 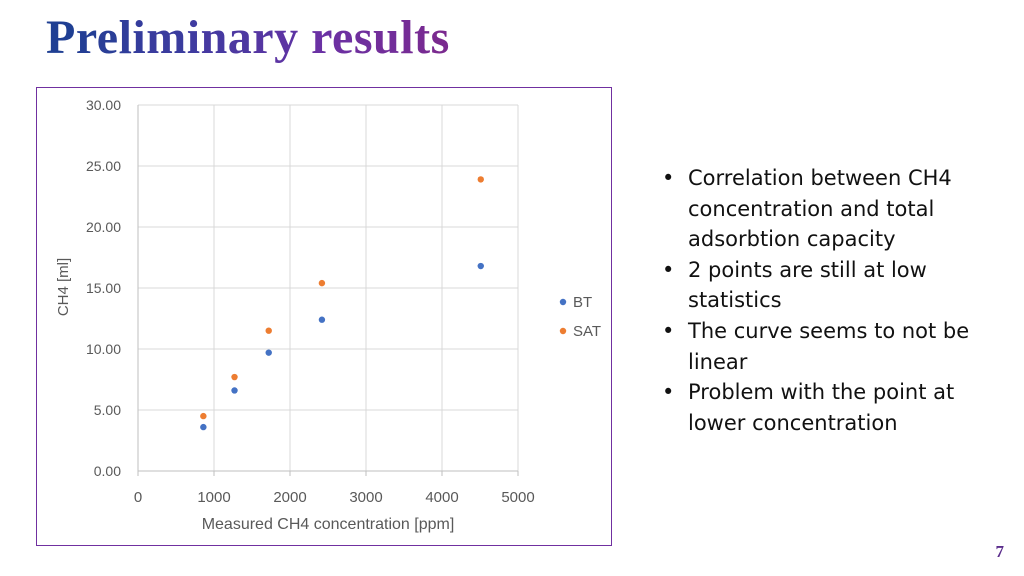 I want to click on x-tick-label: 1000, so click(x=213, y=497).